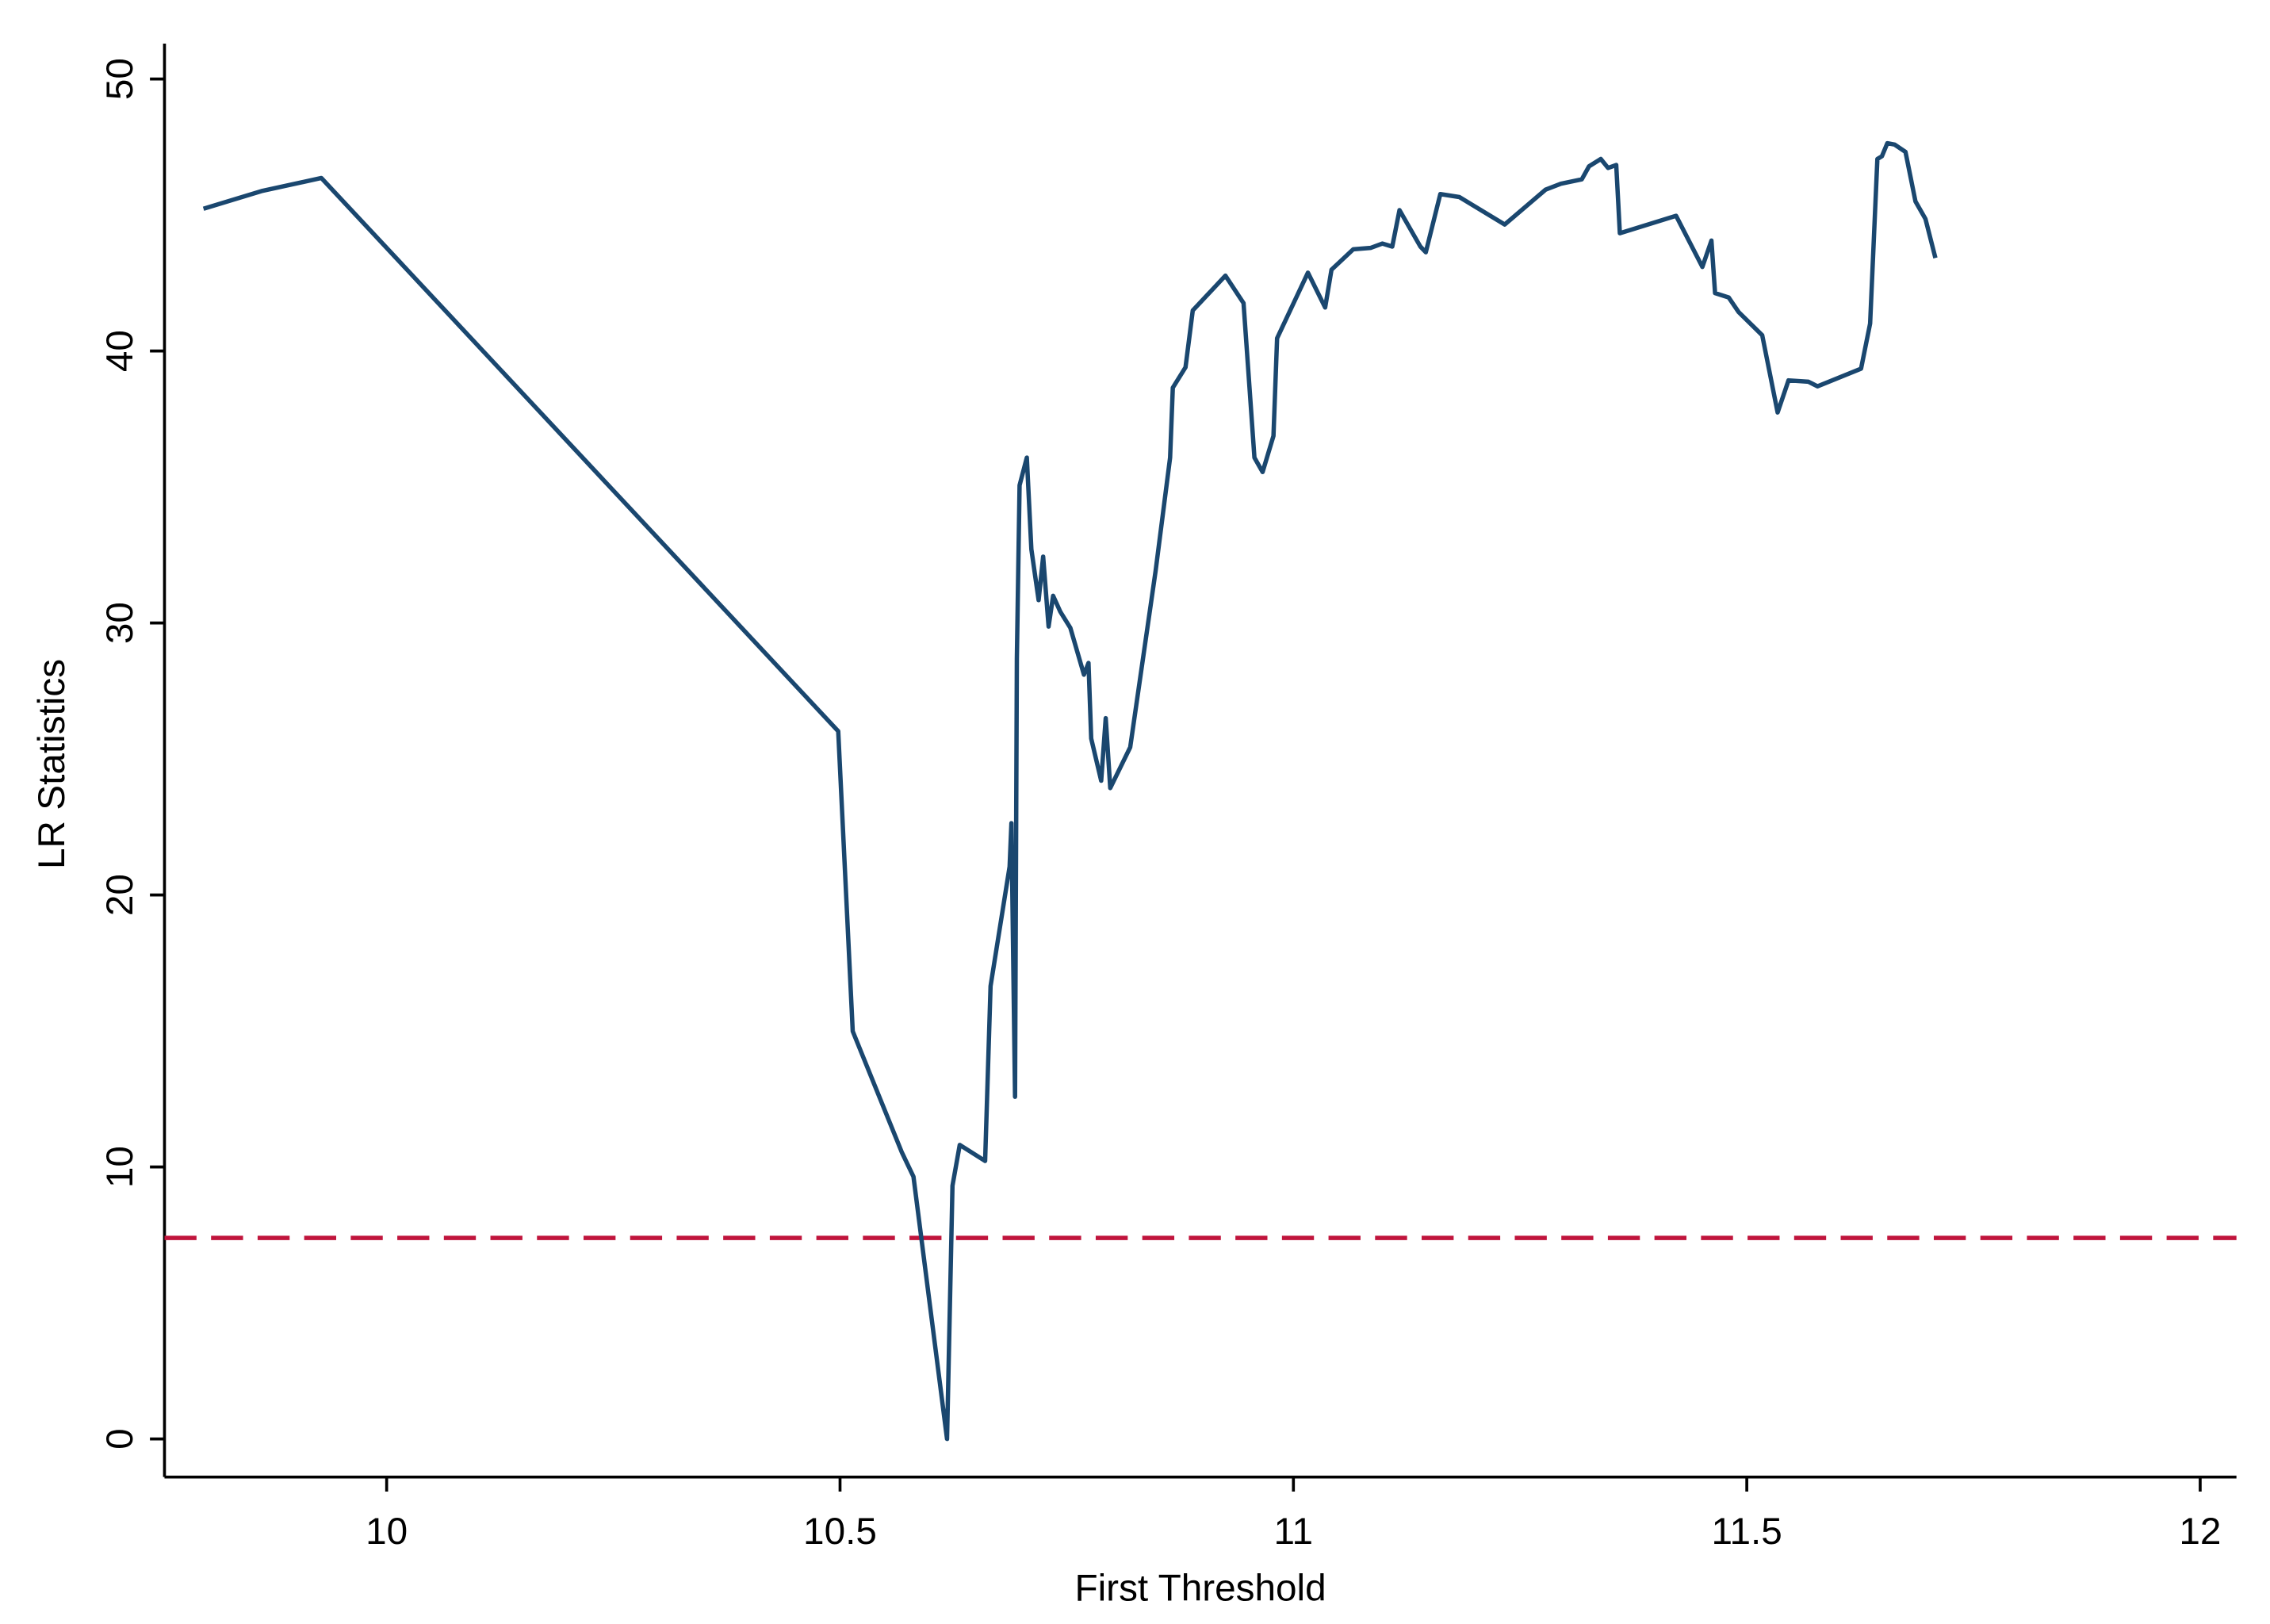 The width and height of the screenshot is (2270, 1624). Describe the element at coordinates (120, 79) in the screenshot. I see `y-tick-label: 50` at that location.